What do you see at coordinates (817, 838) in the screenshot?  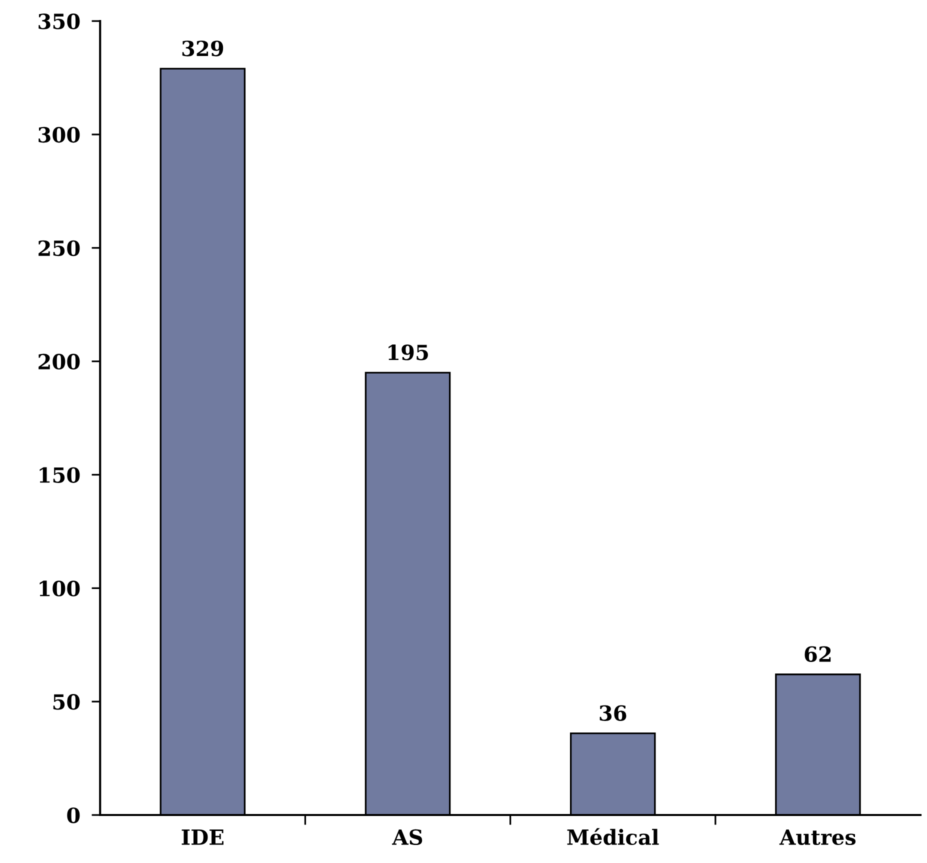 I see `x-tick-label: Autres` at bounding box center [817, 838].